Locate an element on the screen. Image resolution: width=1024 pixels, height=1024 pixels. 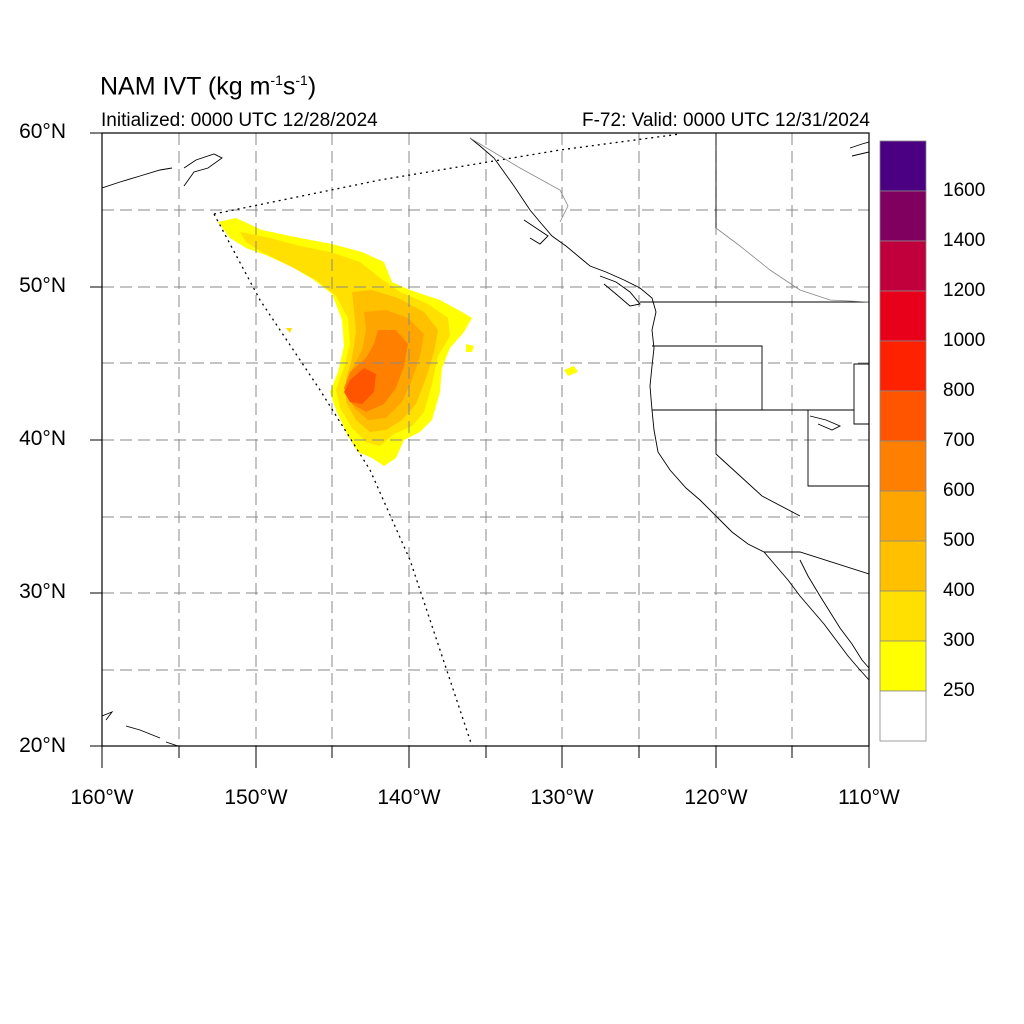
lon-label-160w: 160°W is located at coordinates (102, 797).